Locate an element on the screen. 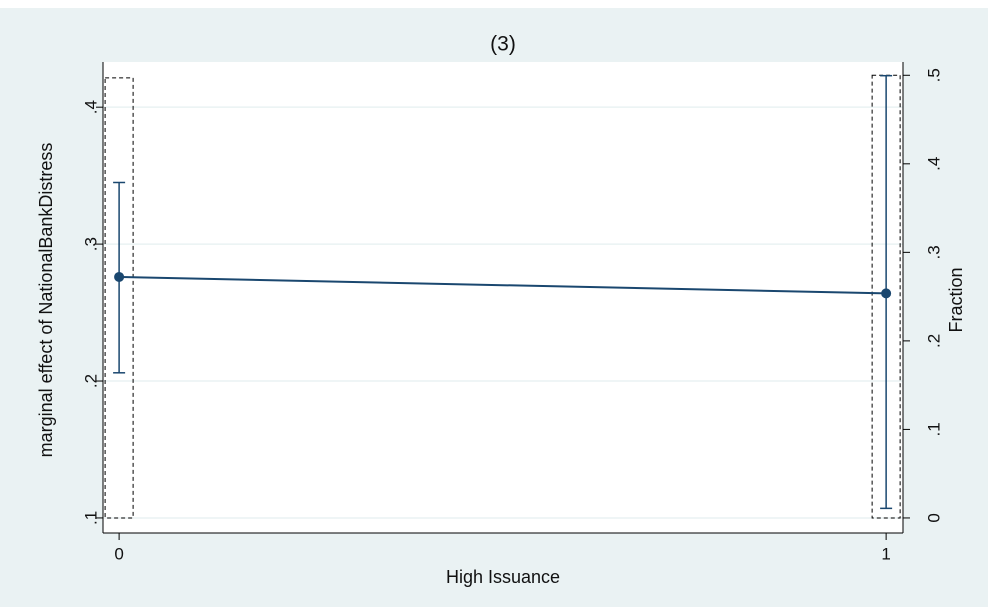 This screenshot has height=607, width=988. y-tick-label: .3 is located at coordinates (90, 244).